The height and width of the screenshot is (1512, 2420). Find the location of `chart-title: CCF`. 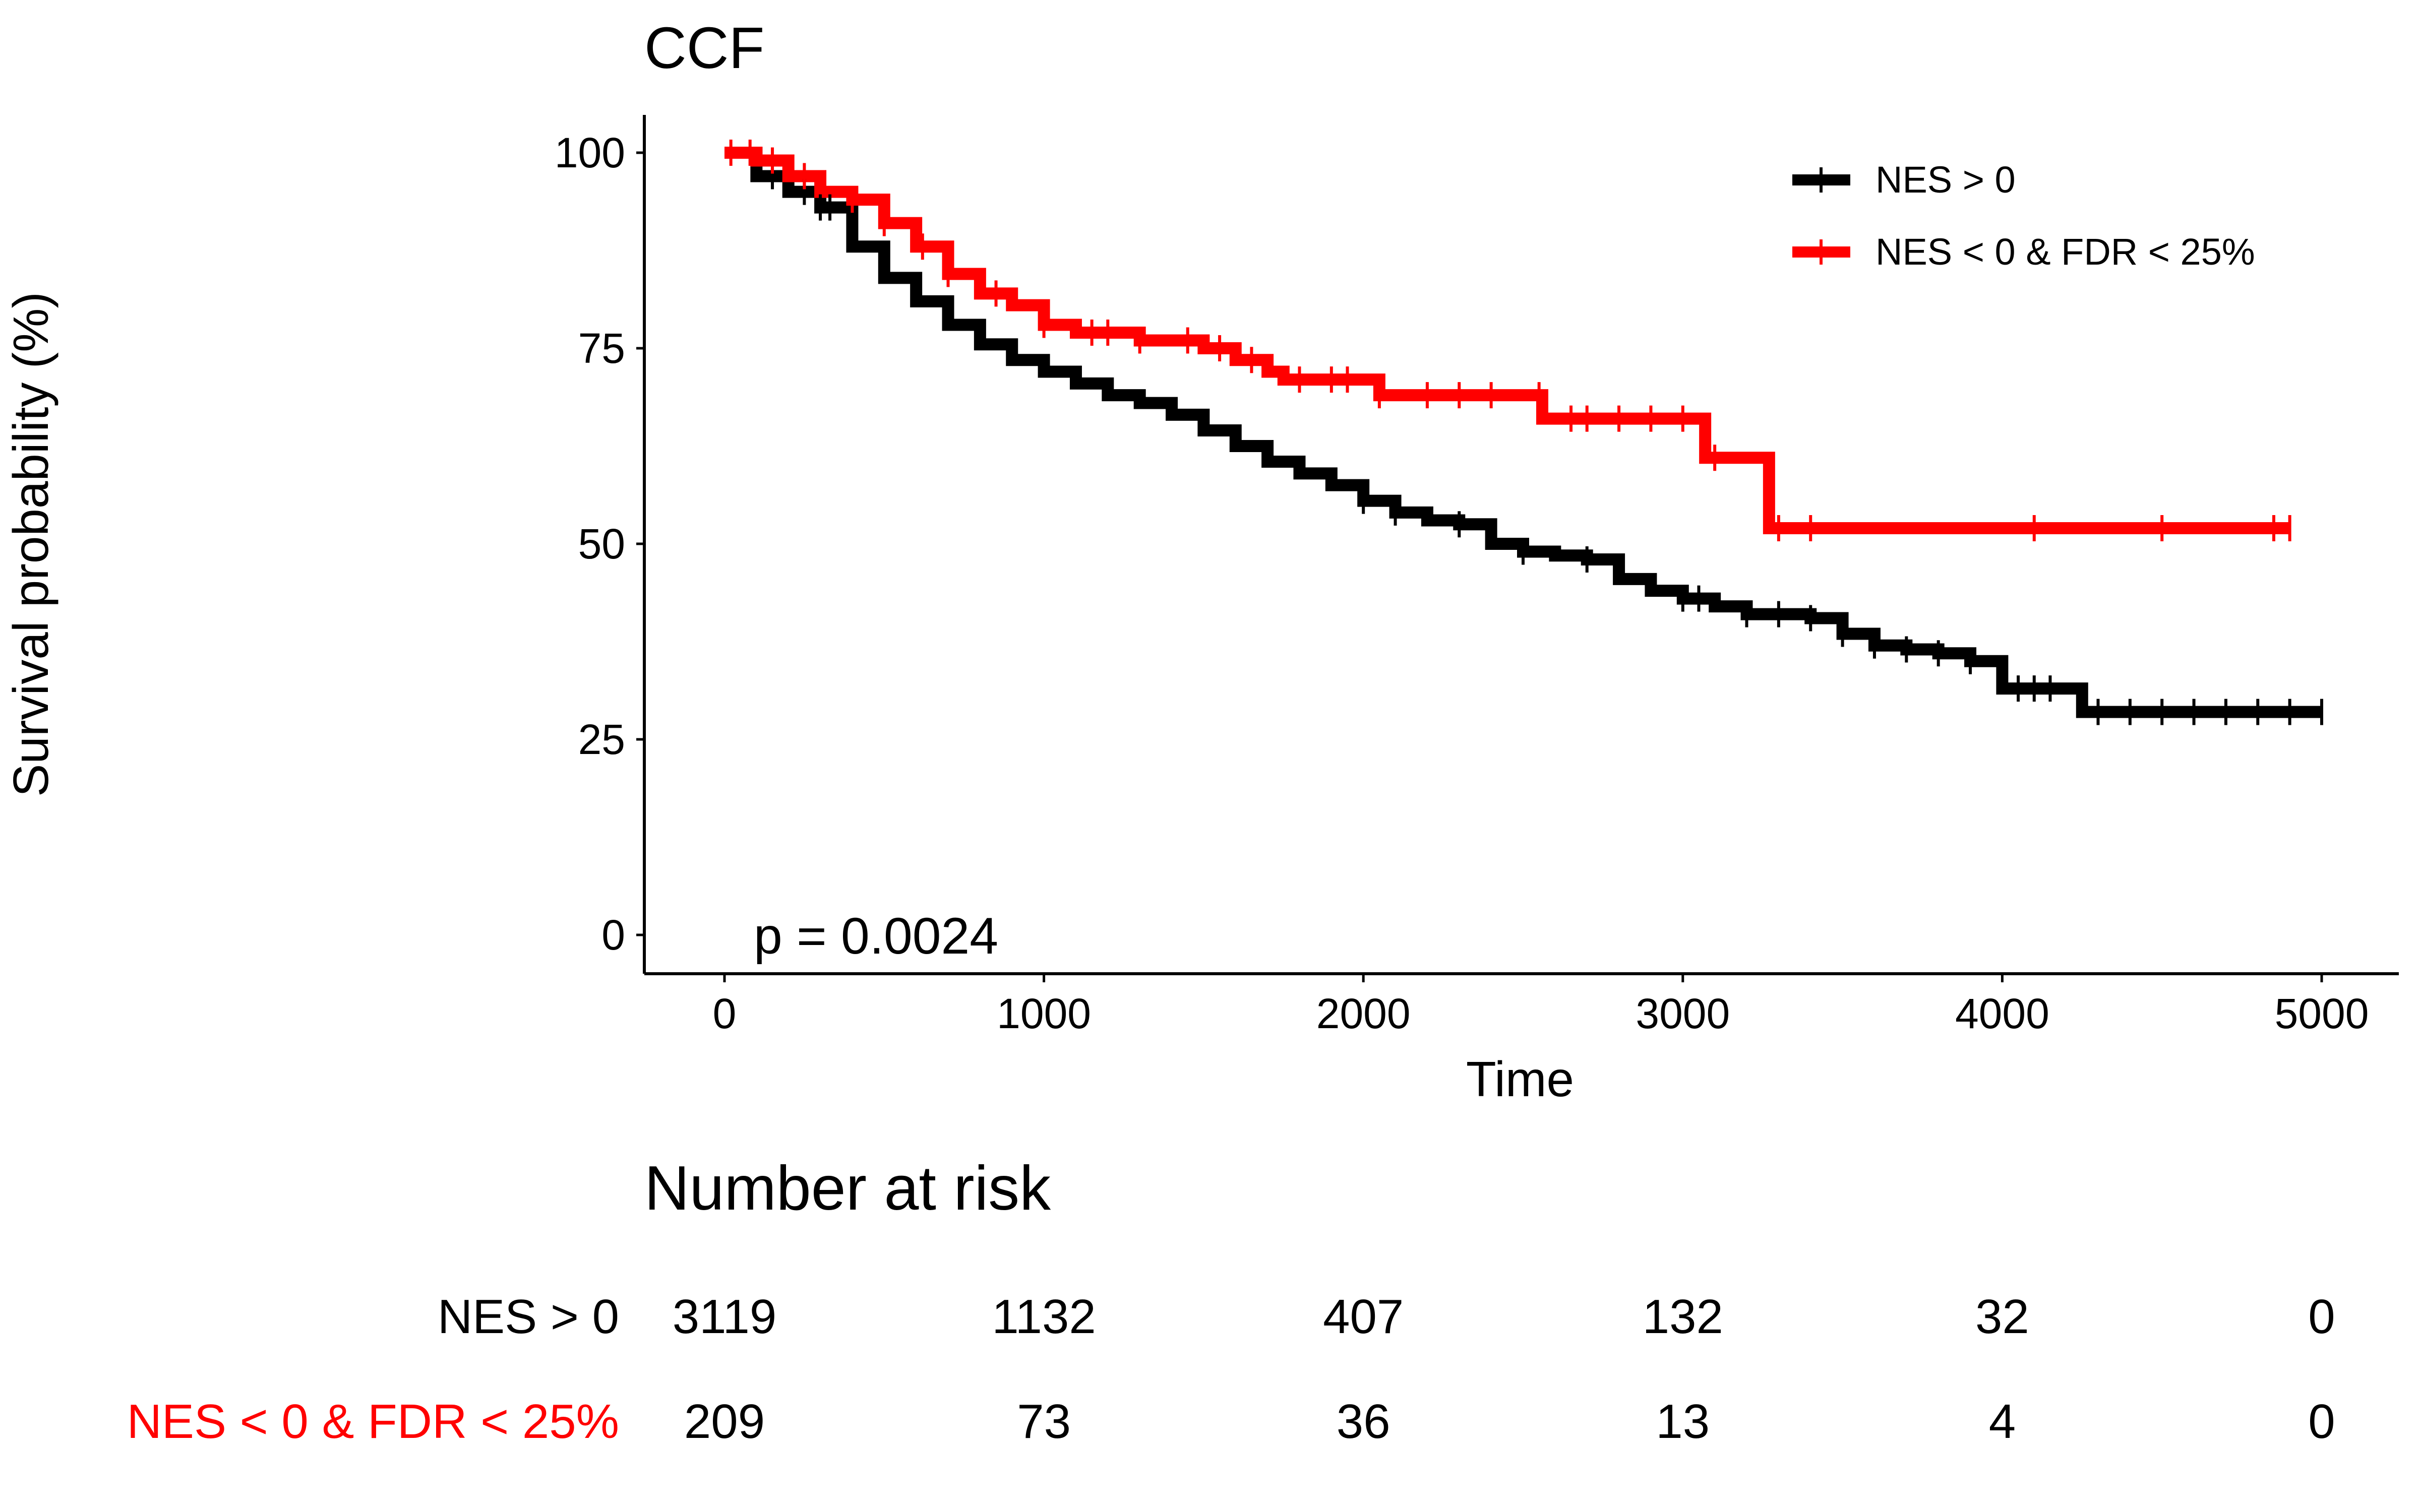

chart-title: CCF is located at coordinates (704, 48).